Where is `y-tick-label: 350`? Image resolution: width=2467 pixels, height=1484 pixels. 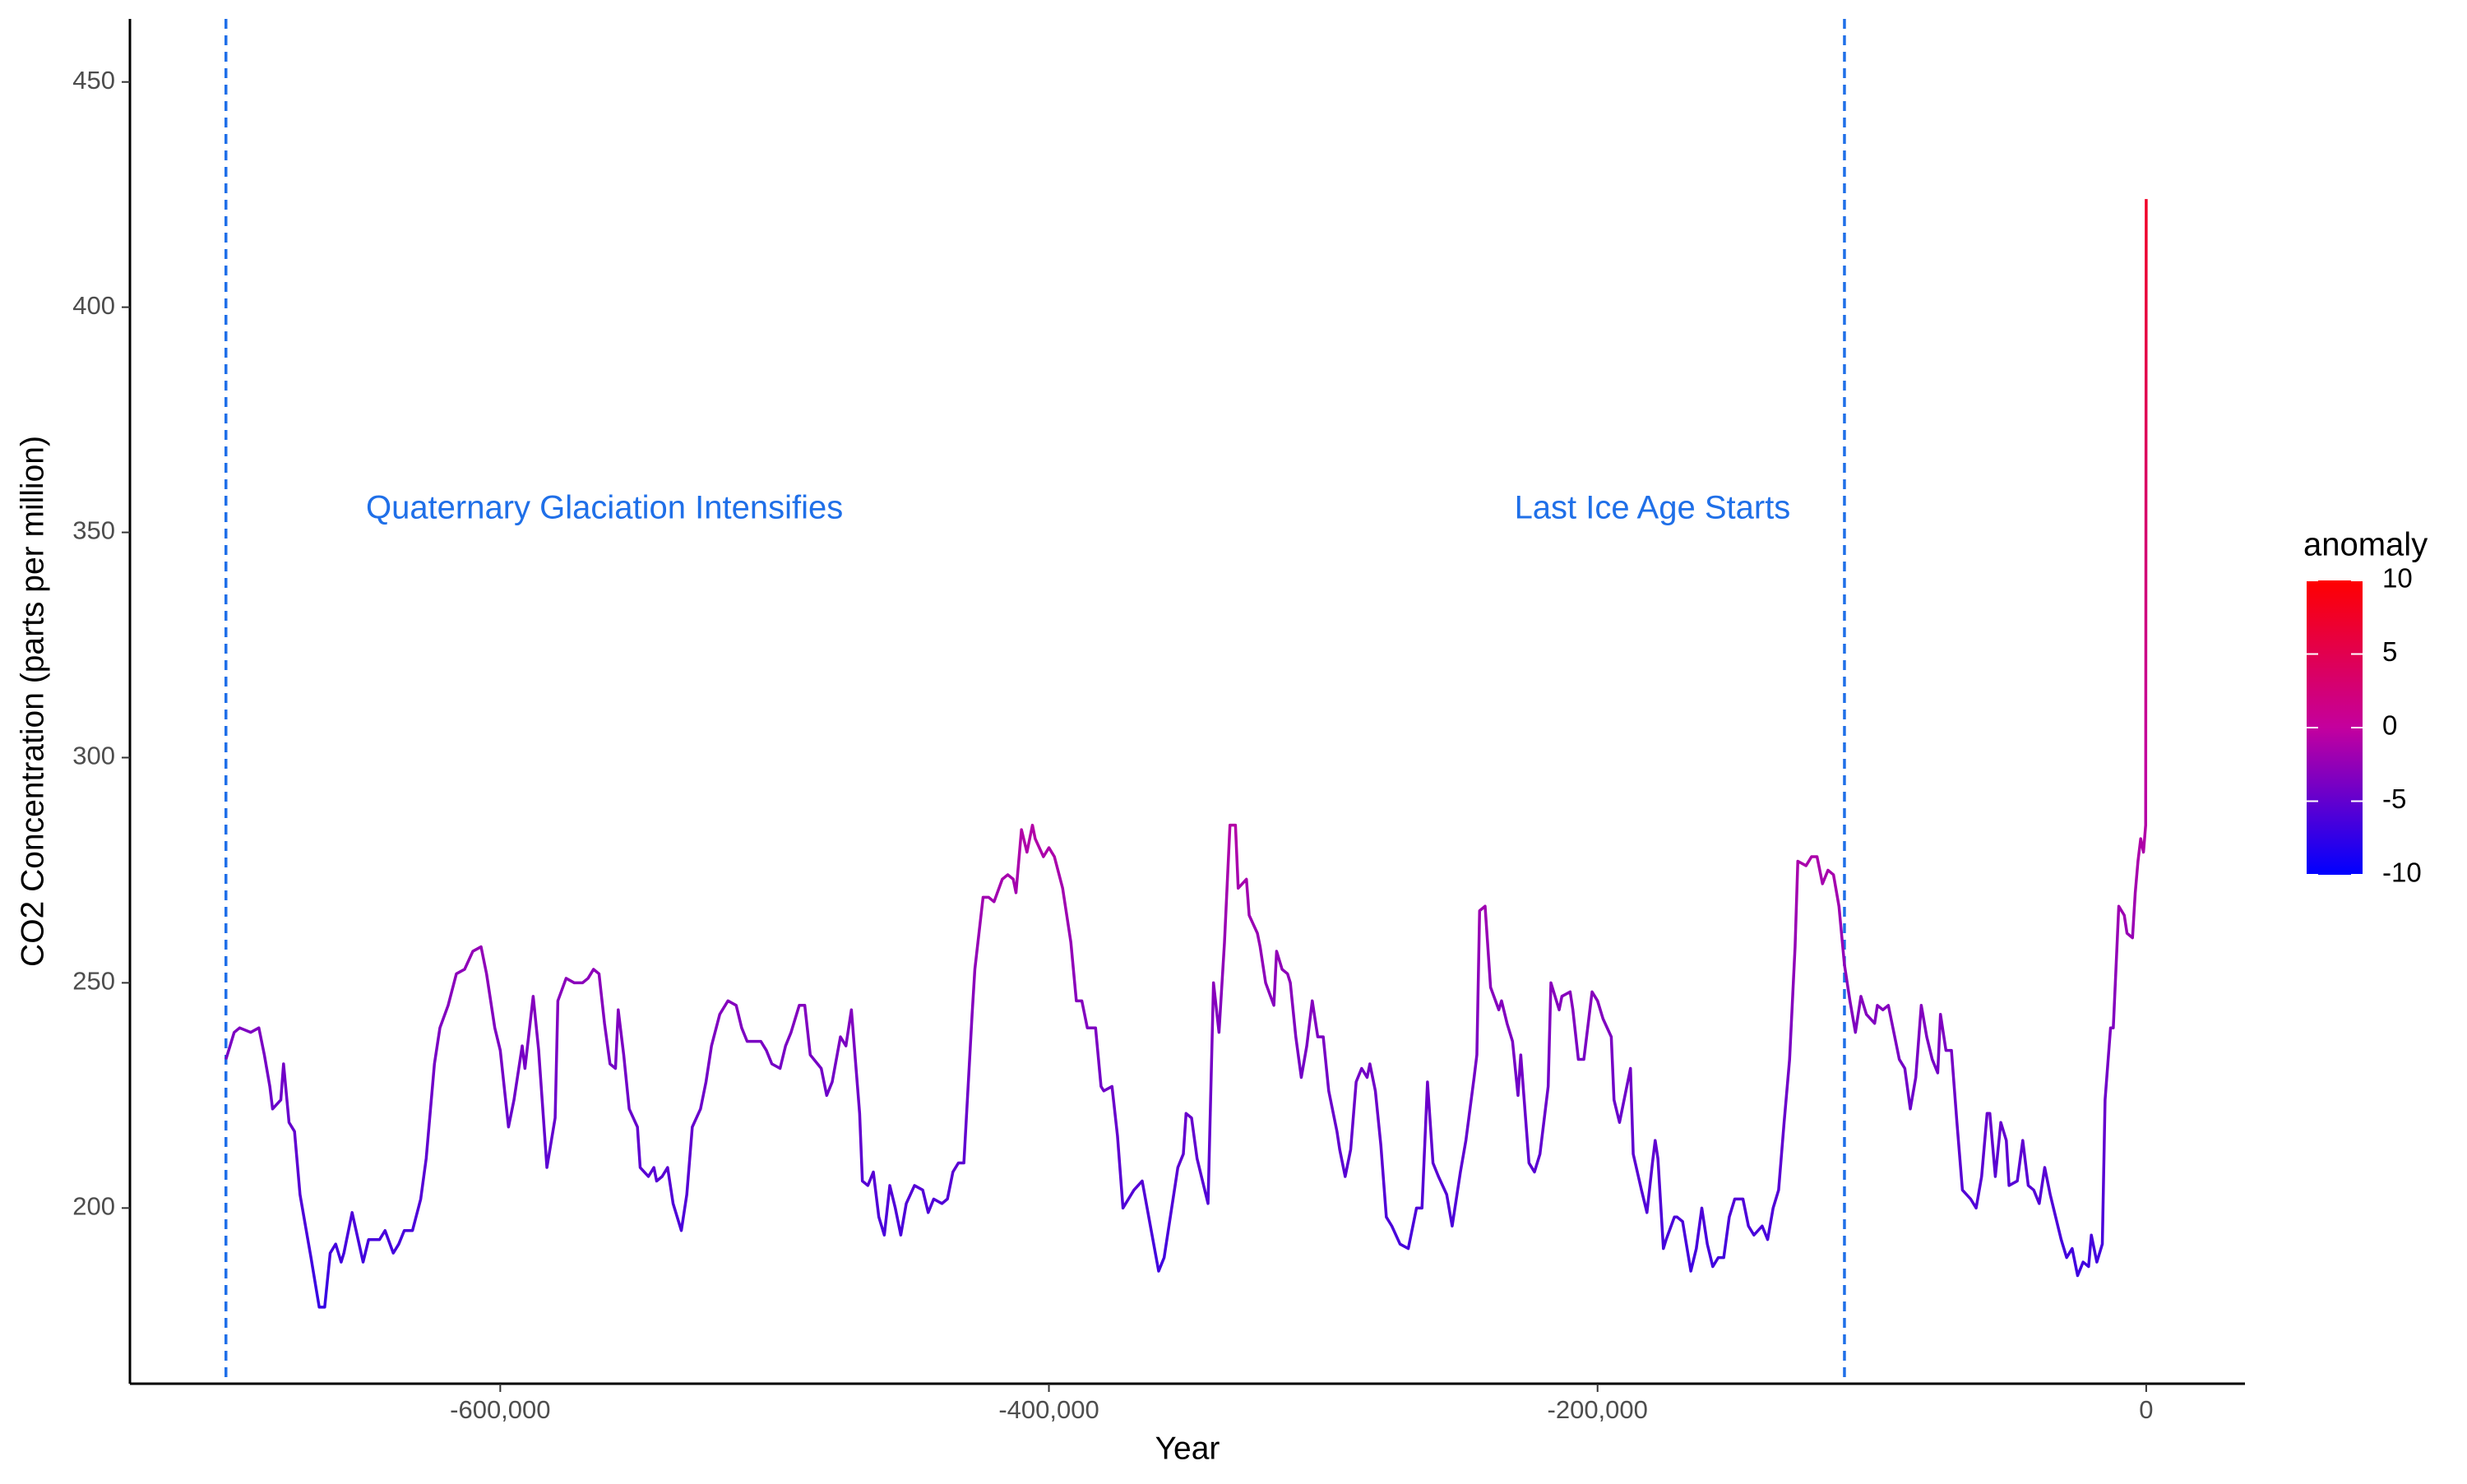 y-tick-label: 350 is located at coordinates (94, 531).